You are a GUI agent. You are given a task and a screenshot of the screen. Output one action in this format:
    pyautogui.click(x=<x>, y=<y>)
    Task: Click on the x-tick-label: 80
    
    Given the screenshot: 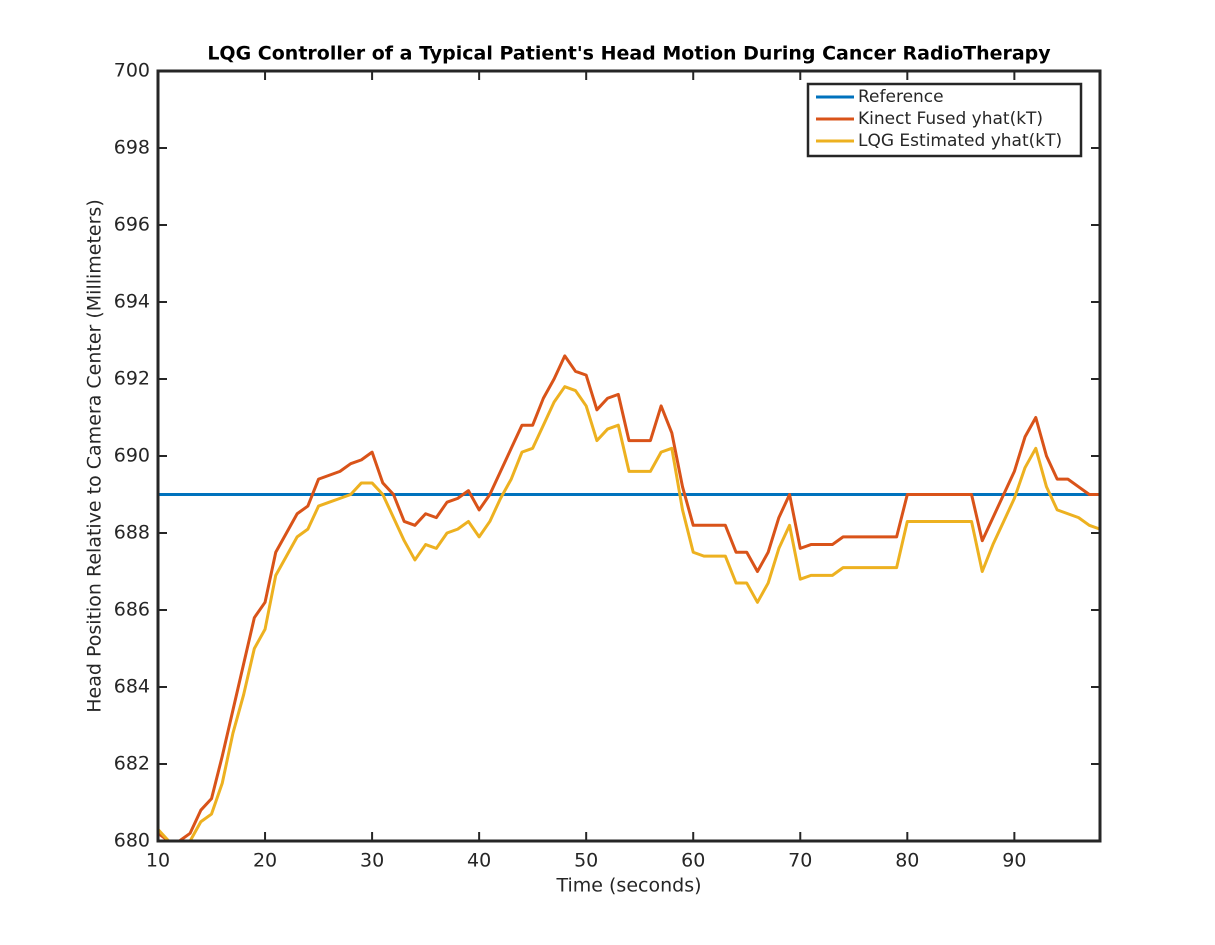 What is the action you would take?
    pyautogui.click(x=907, y=861)
    